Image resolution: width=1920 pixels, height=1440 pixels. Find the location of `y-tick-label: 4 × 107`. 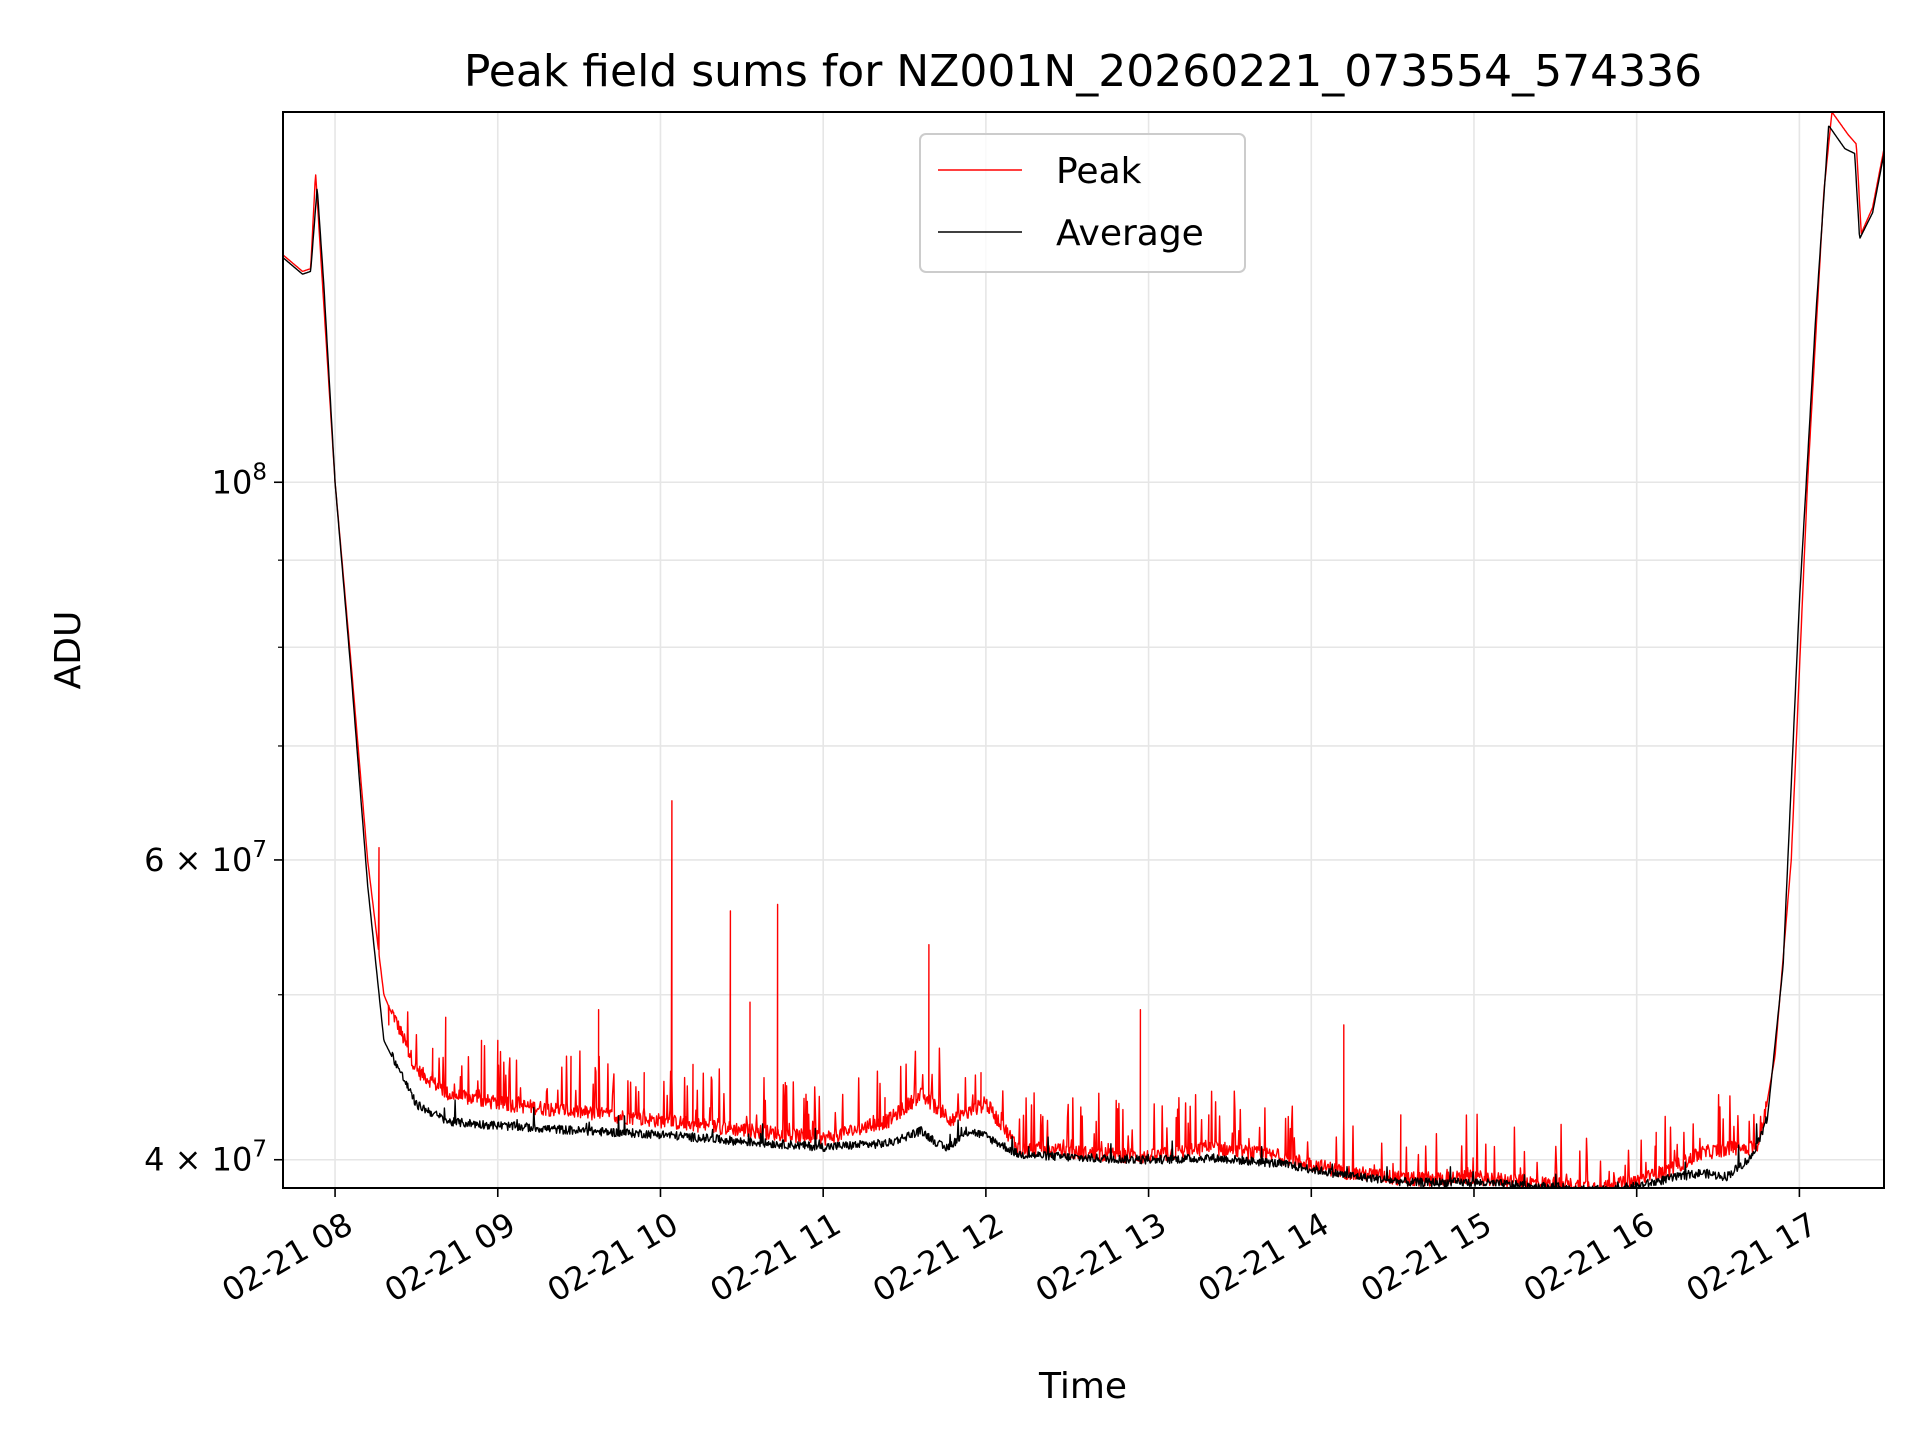

y-tick-label: 4 × 107 is located at coordinates (205, 1158).